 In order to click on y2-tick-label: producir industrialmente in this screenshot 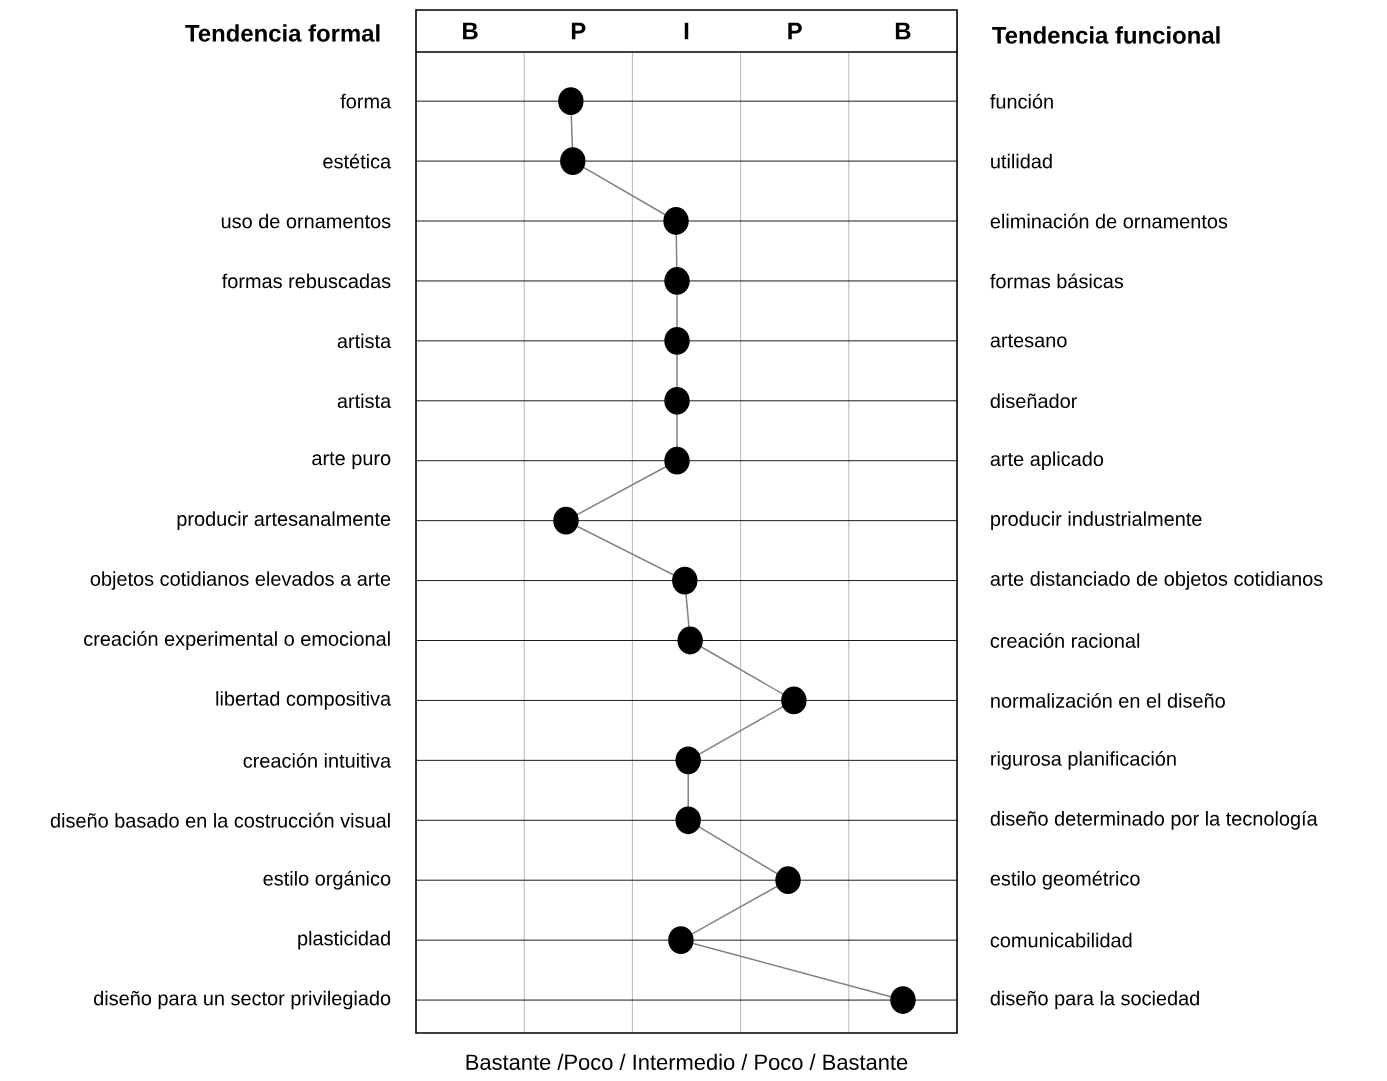, I will do `click(1096, 520)`.